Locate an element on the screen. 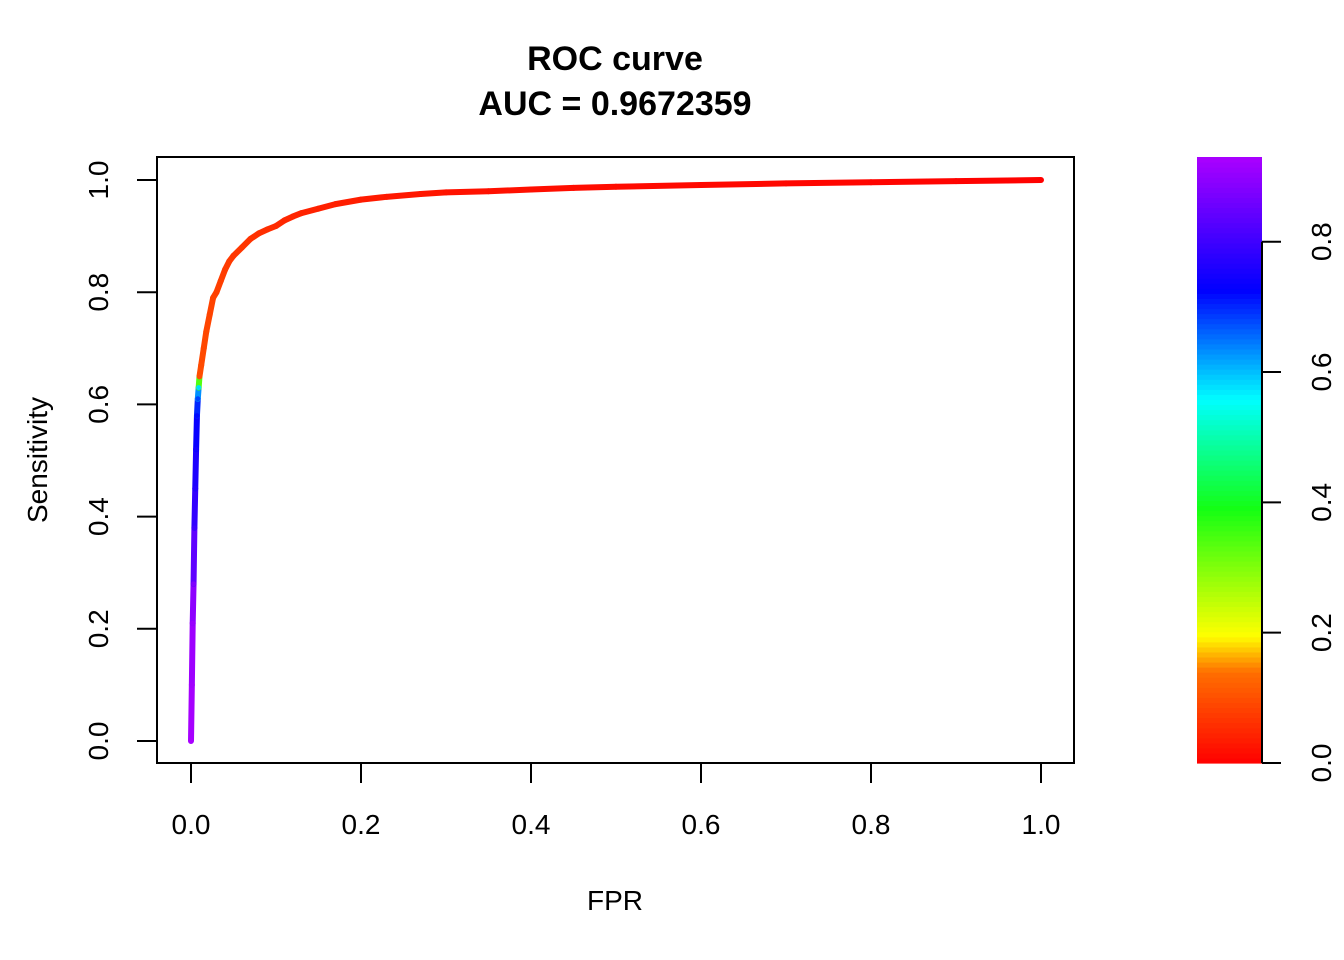  colorbar-tick-label: 0.2 is located at coordinates (1321, 632).